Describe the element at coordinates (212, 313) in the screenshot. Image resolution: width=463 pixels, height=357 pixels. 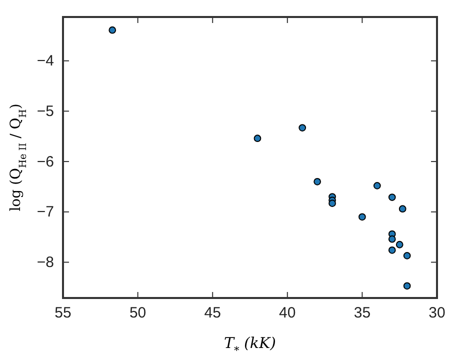
I see `x-tick-label: 45` at that location.